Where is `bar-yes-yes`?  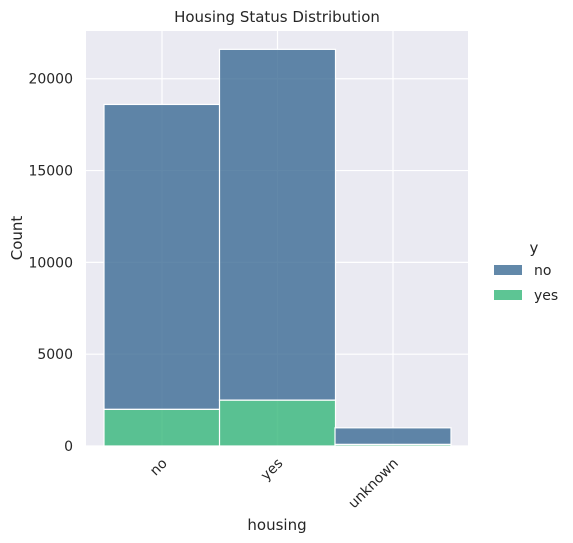
bar-yes-yes is located at coordinates (277, 423).